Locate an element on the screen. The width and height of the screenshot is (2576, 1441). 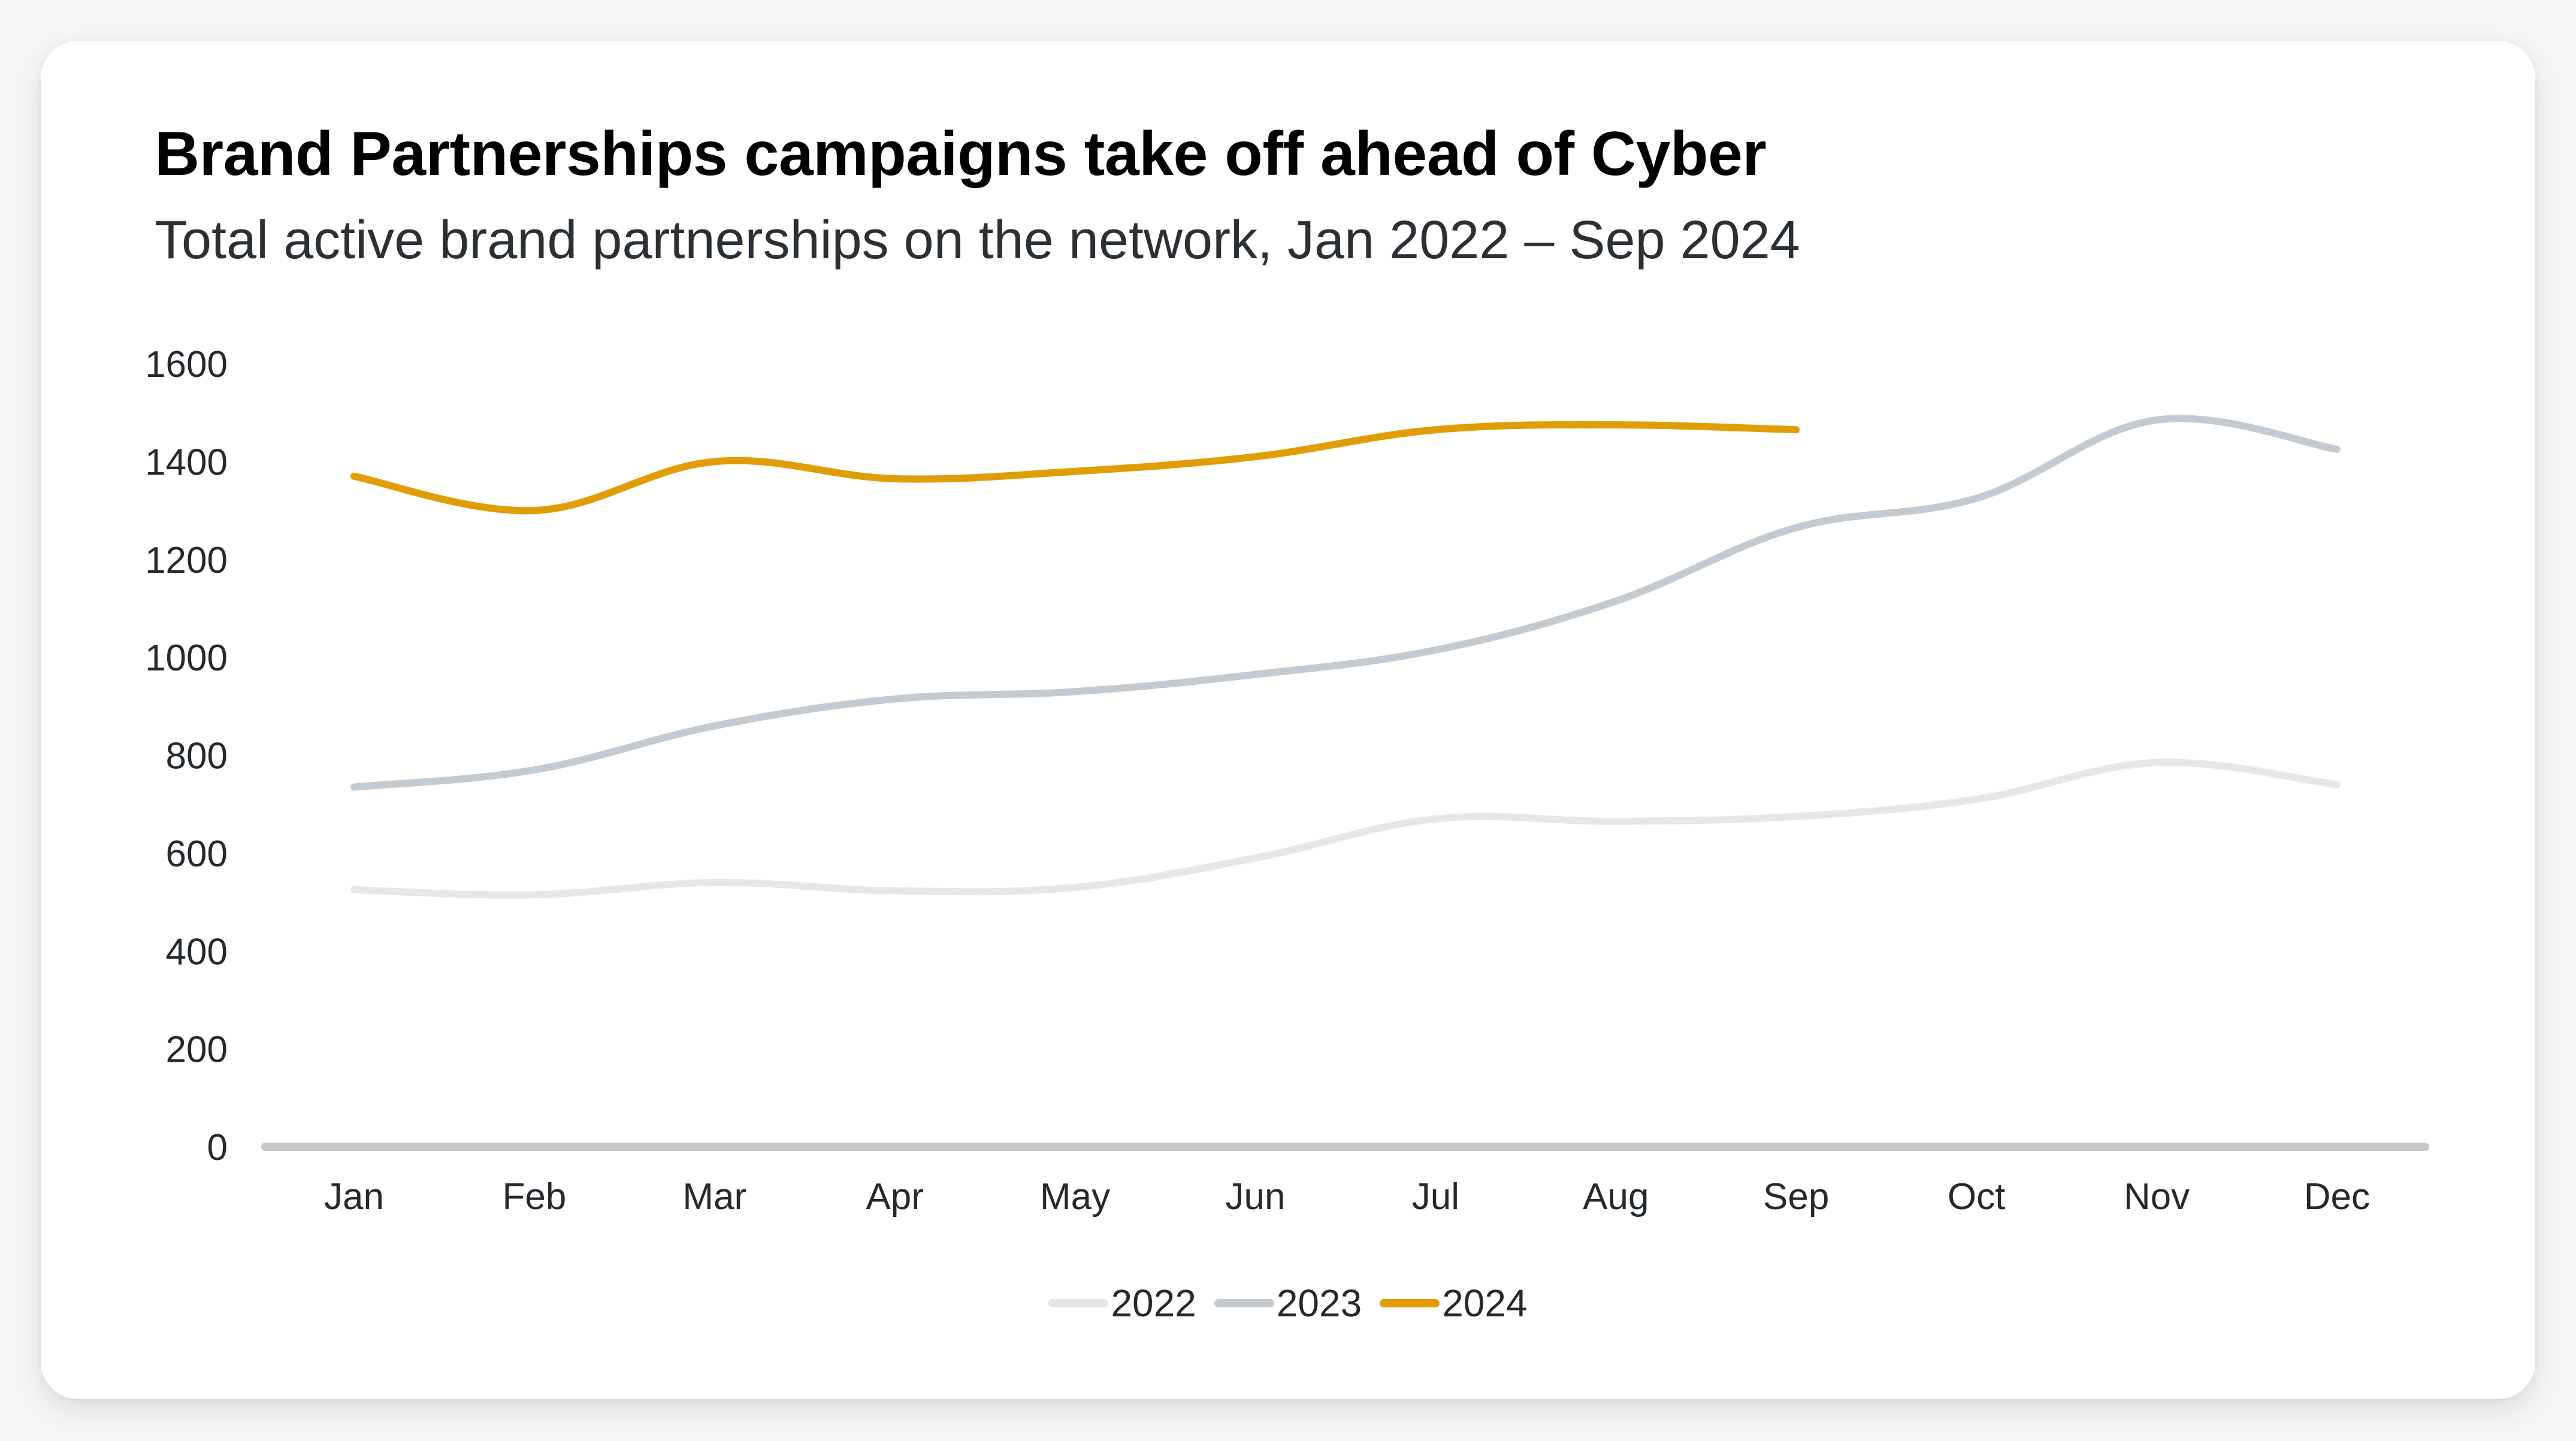
x-tick-label: Jan is located at coordinates (354, 1197).